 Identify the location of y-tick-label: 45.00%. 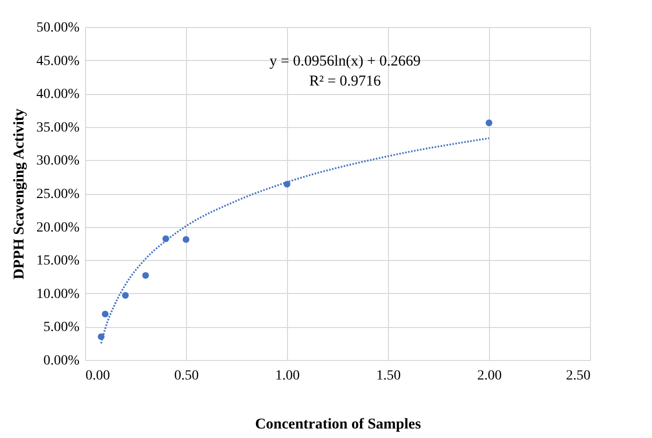
(58, 61).